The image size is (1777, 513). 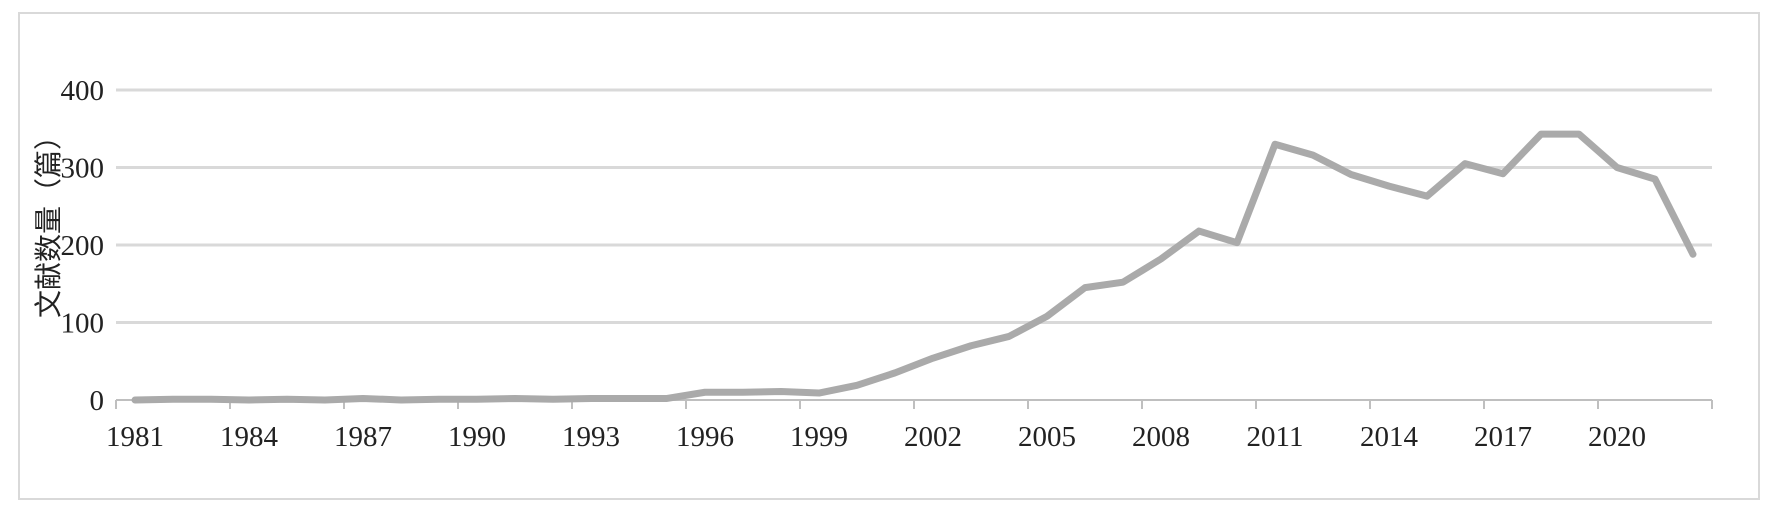 I want to click on x-tick-label: 1984, so click(x=249, y=437).